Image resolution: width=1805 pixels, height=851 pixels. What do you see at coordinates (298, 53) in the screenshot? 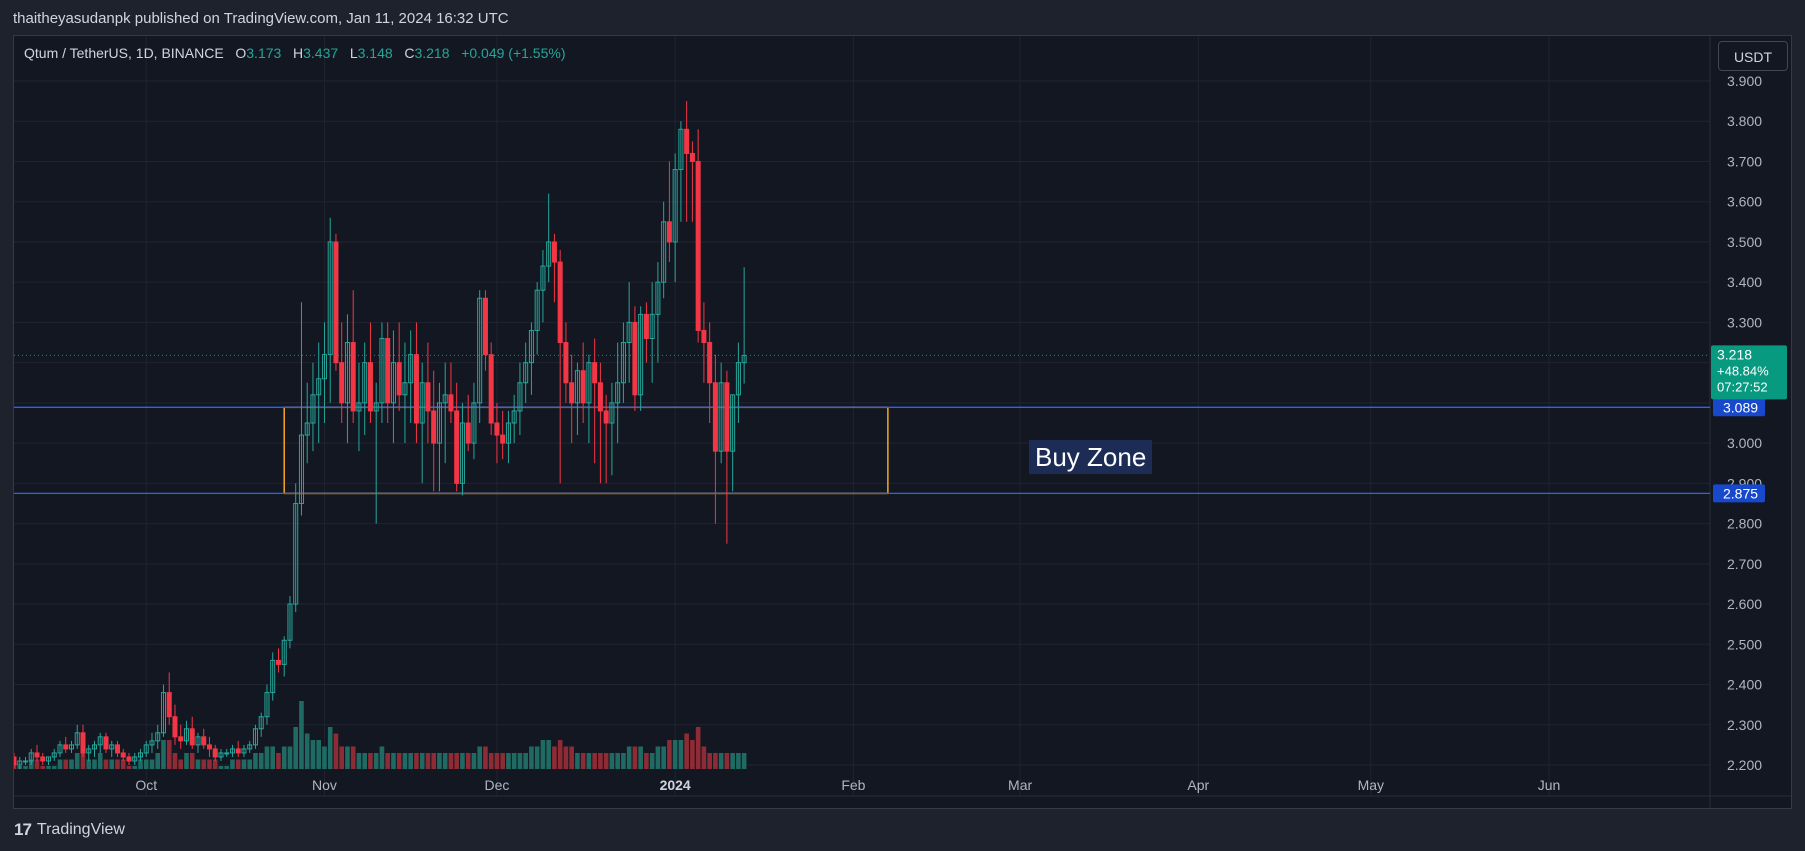
I see `legend-high-label: H` at bounding box center [298, 53].